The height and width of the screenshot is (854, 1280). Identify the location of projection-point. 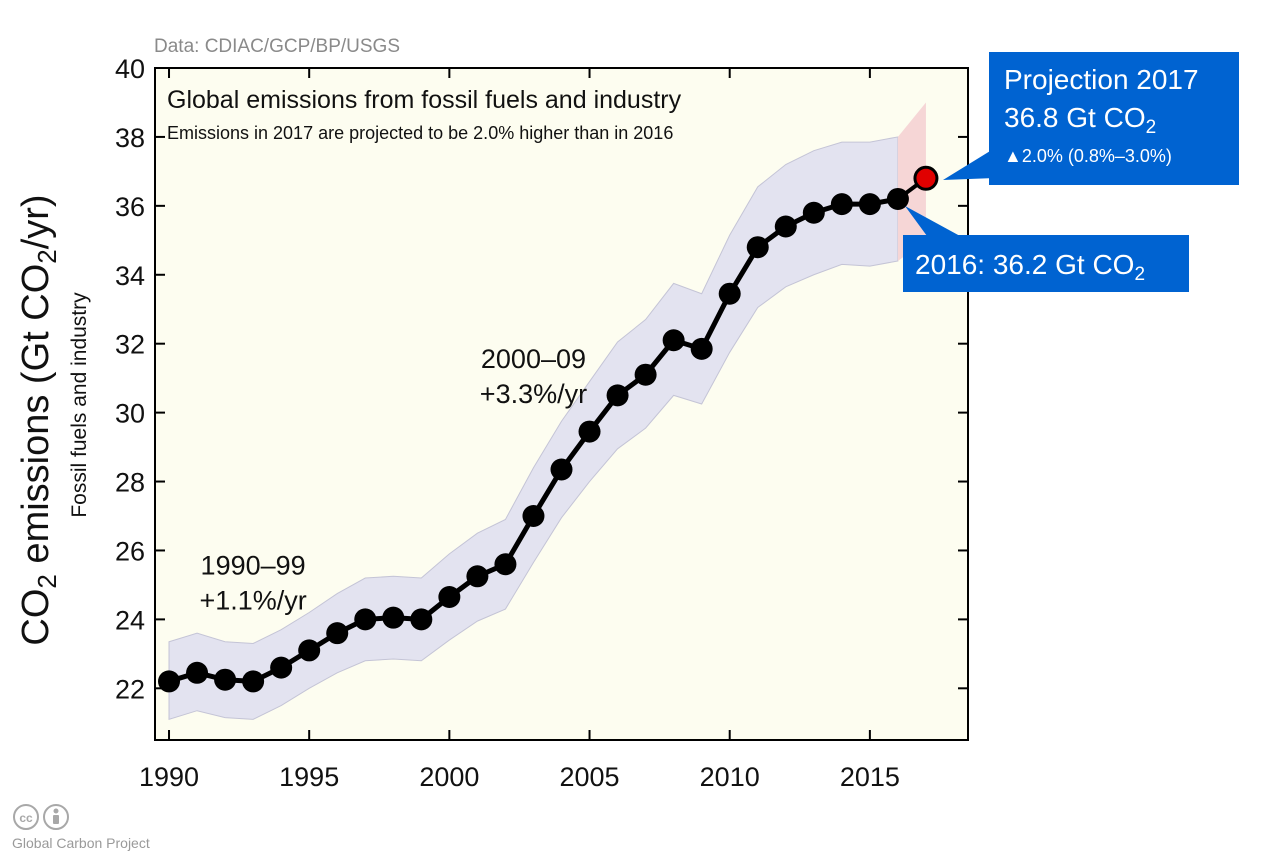
(926, 178).